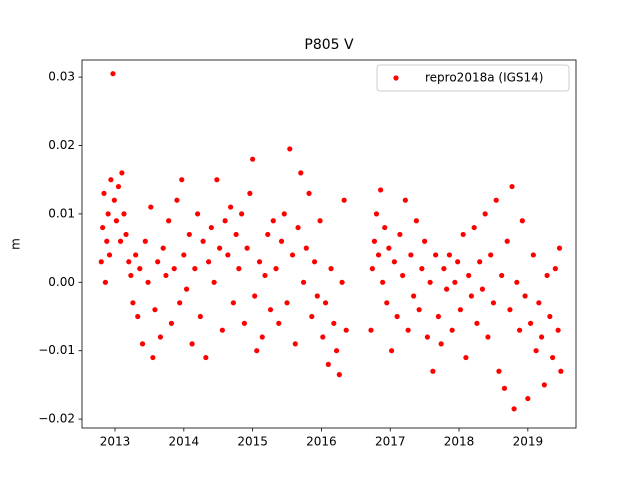  What do you see at coordinates (61, 282) in the screenshot?
I see `y-tick-label: 0.00` at bounding box center [61, 282].